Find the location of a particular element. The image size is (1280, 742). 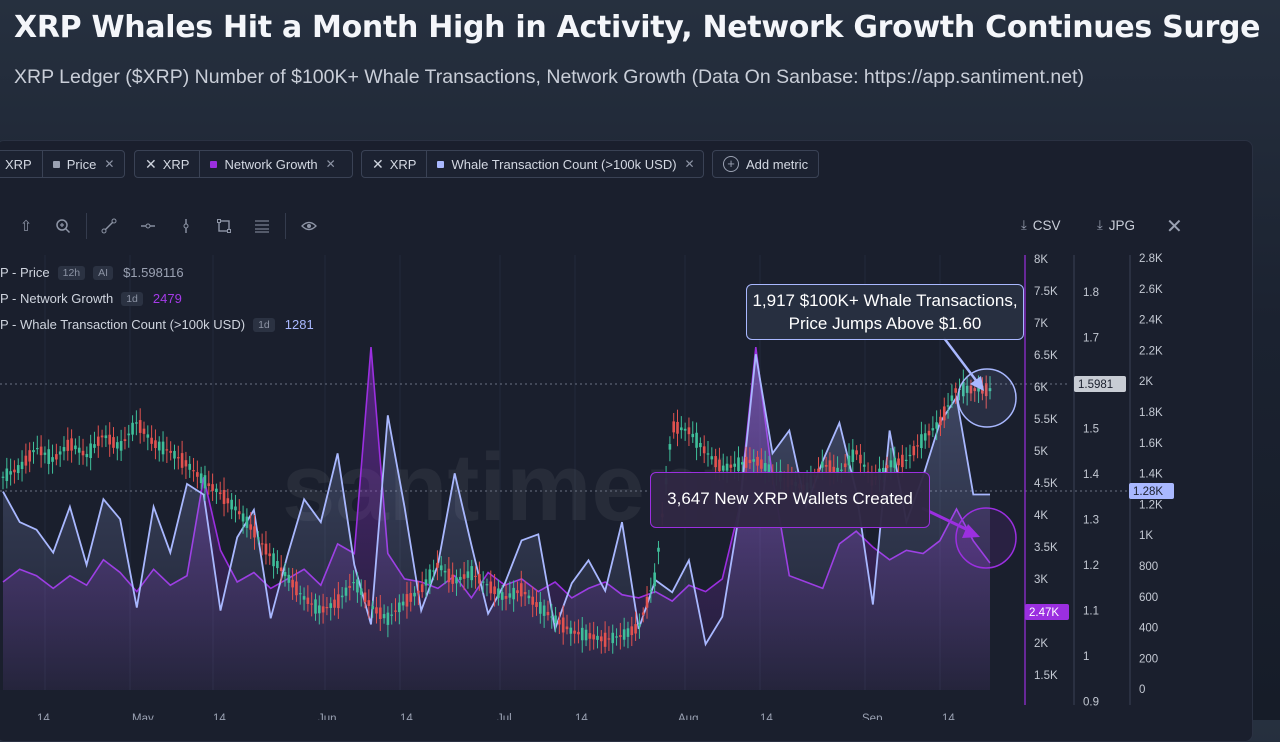

metric-chip-price: XRP Price ✕ is located at coordinates (62, 164).